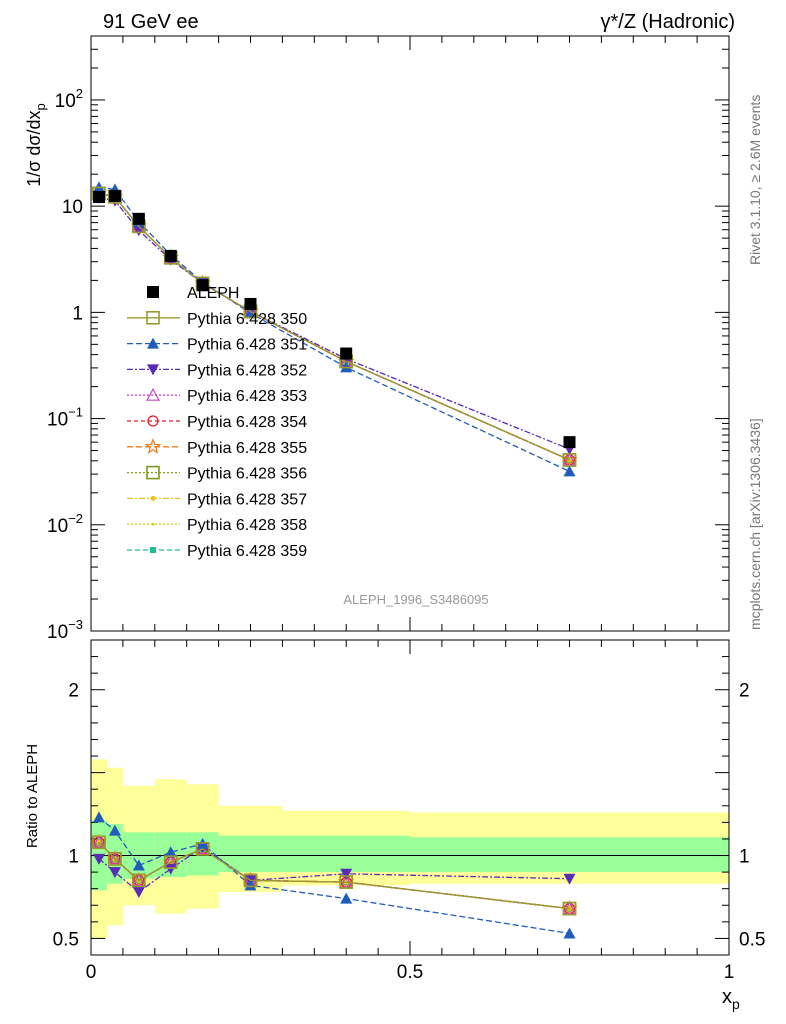 The width and height of the screenshot is (786, 1024). I want to click on x-tick-label: 0, so click(91, 972).